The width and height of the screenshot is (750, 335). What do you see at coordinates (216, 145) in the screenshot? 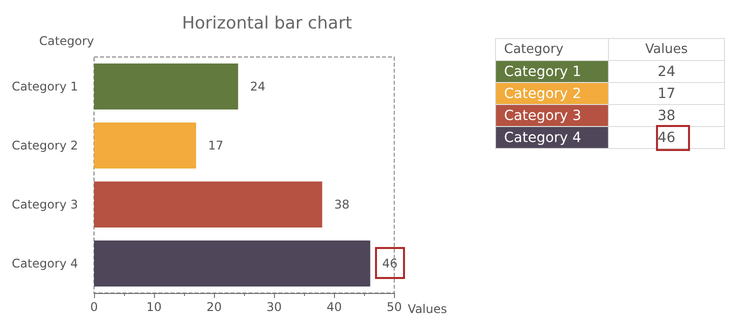
I see `data-label: 17` at bounding box center [216, 145].